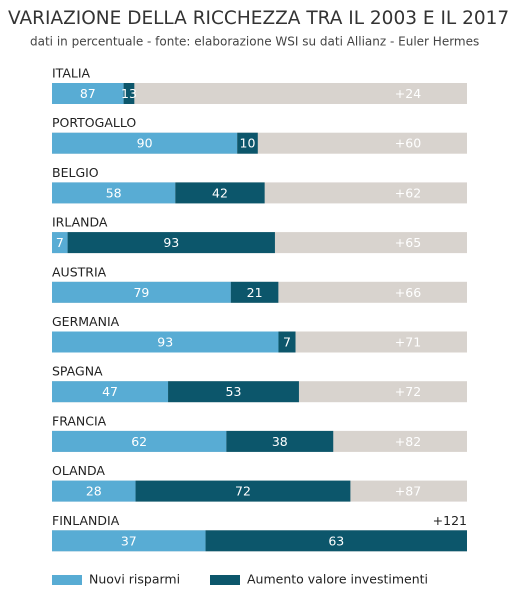  I want to click on total-label: +72, so click(408, 391).